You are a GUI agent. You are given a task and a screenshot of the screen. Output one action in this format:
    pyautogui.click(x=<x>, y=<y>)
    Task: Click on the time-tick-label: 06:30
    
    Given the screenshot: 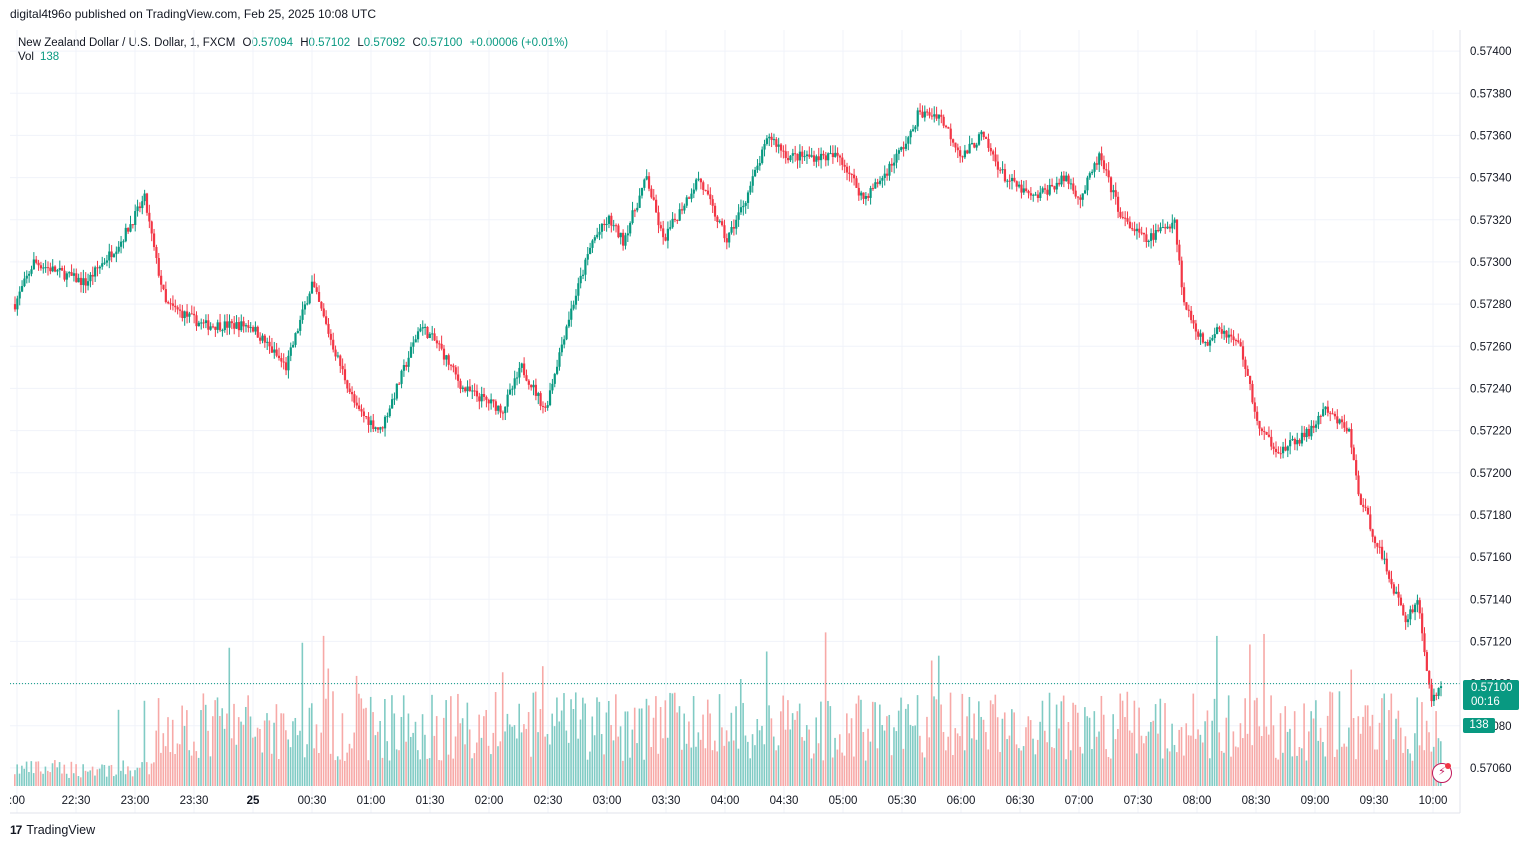 What is the action you would take?
    pyautogui.click(x=1020, y=801)
    